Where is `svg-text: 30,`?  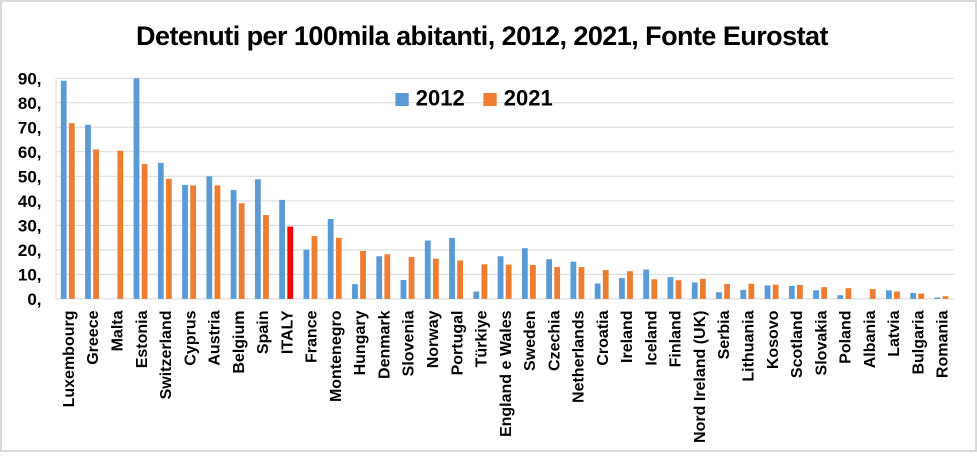 svg-text: 30, is located at coordinates (30, 226).